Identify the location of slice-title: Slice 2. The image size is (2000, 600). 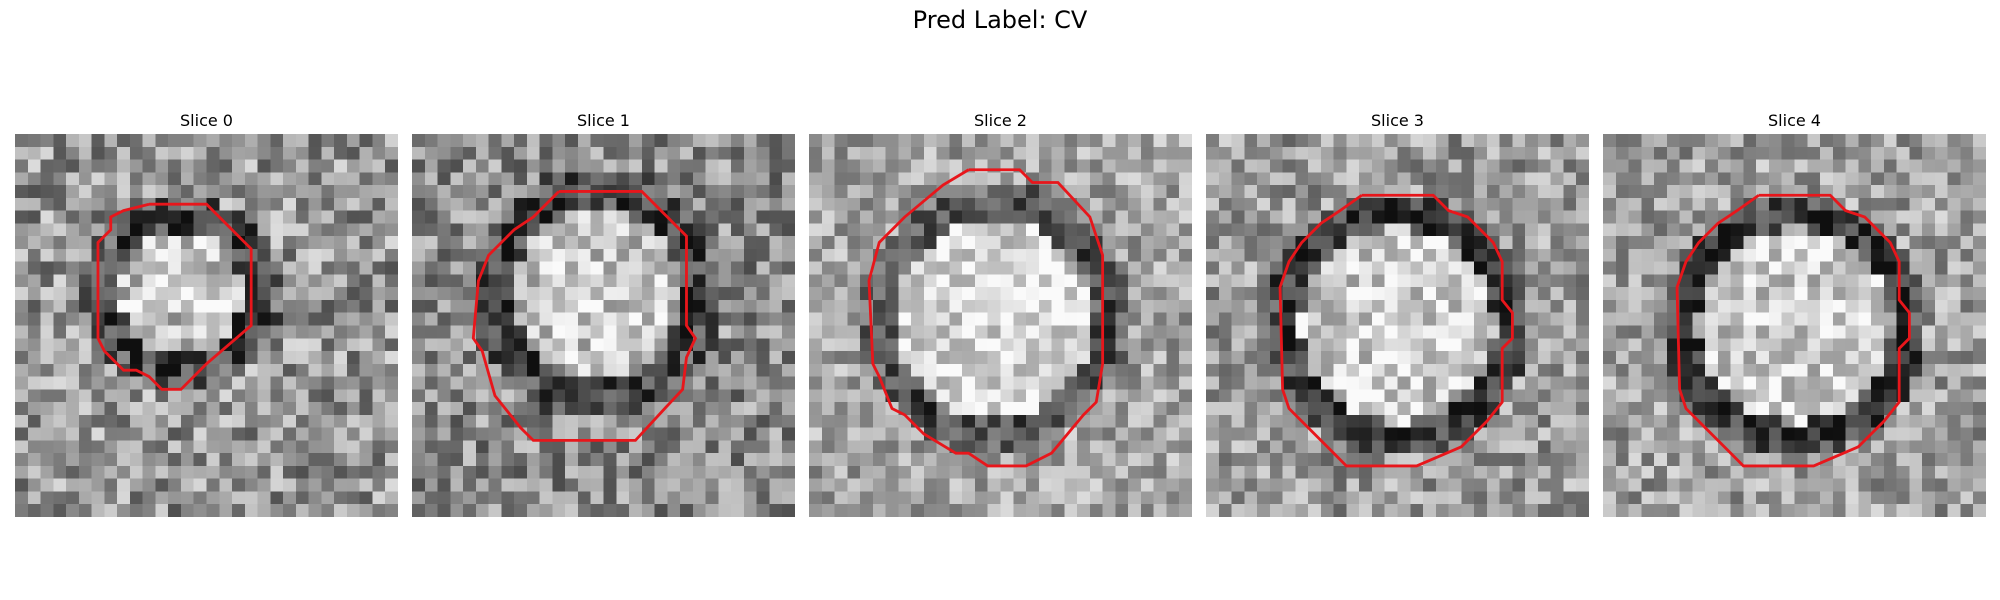
(1000, 120).